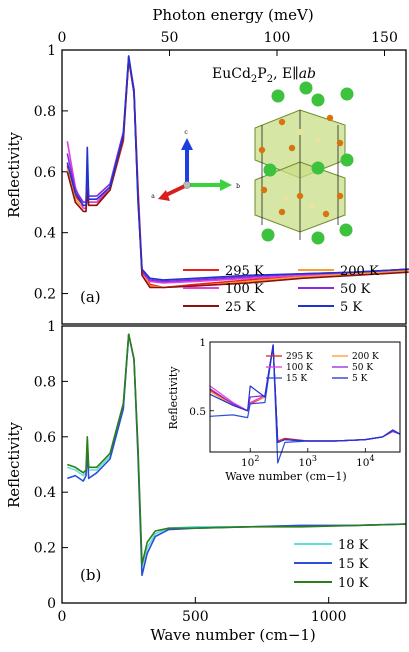 The image size is (409, 652). I want to click on panel-a-y-label: Reflectivity, so click(14, 174).